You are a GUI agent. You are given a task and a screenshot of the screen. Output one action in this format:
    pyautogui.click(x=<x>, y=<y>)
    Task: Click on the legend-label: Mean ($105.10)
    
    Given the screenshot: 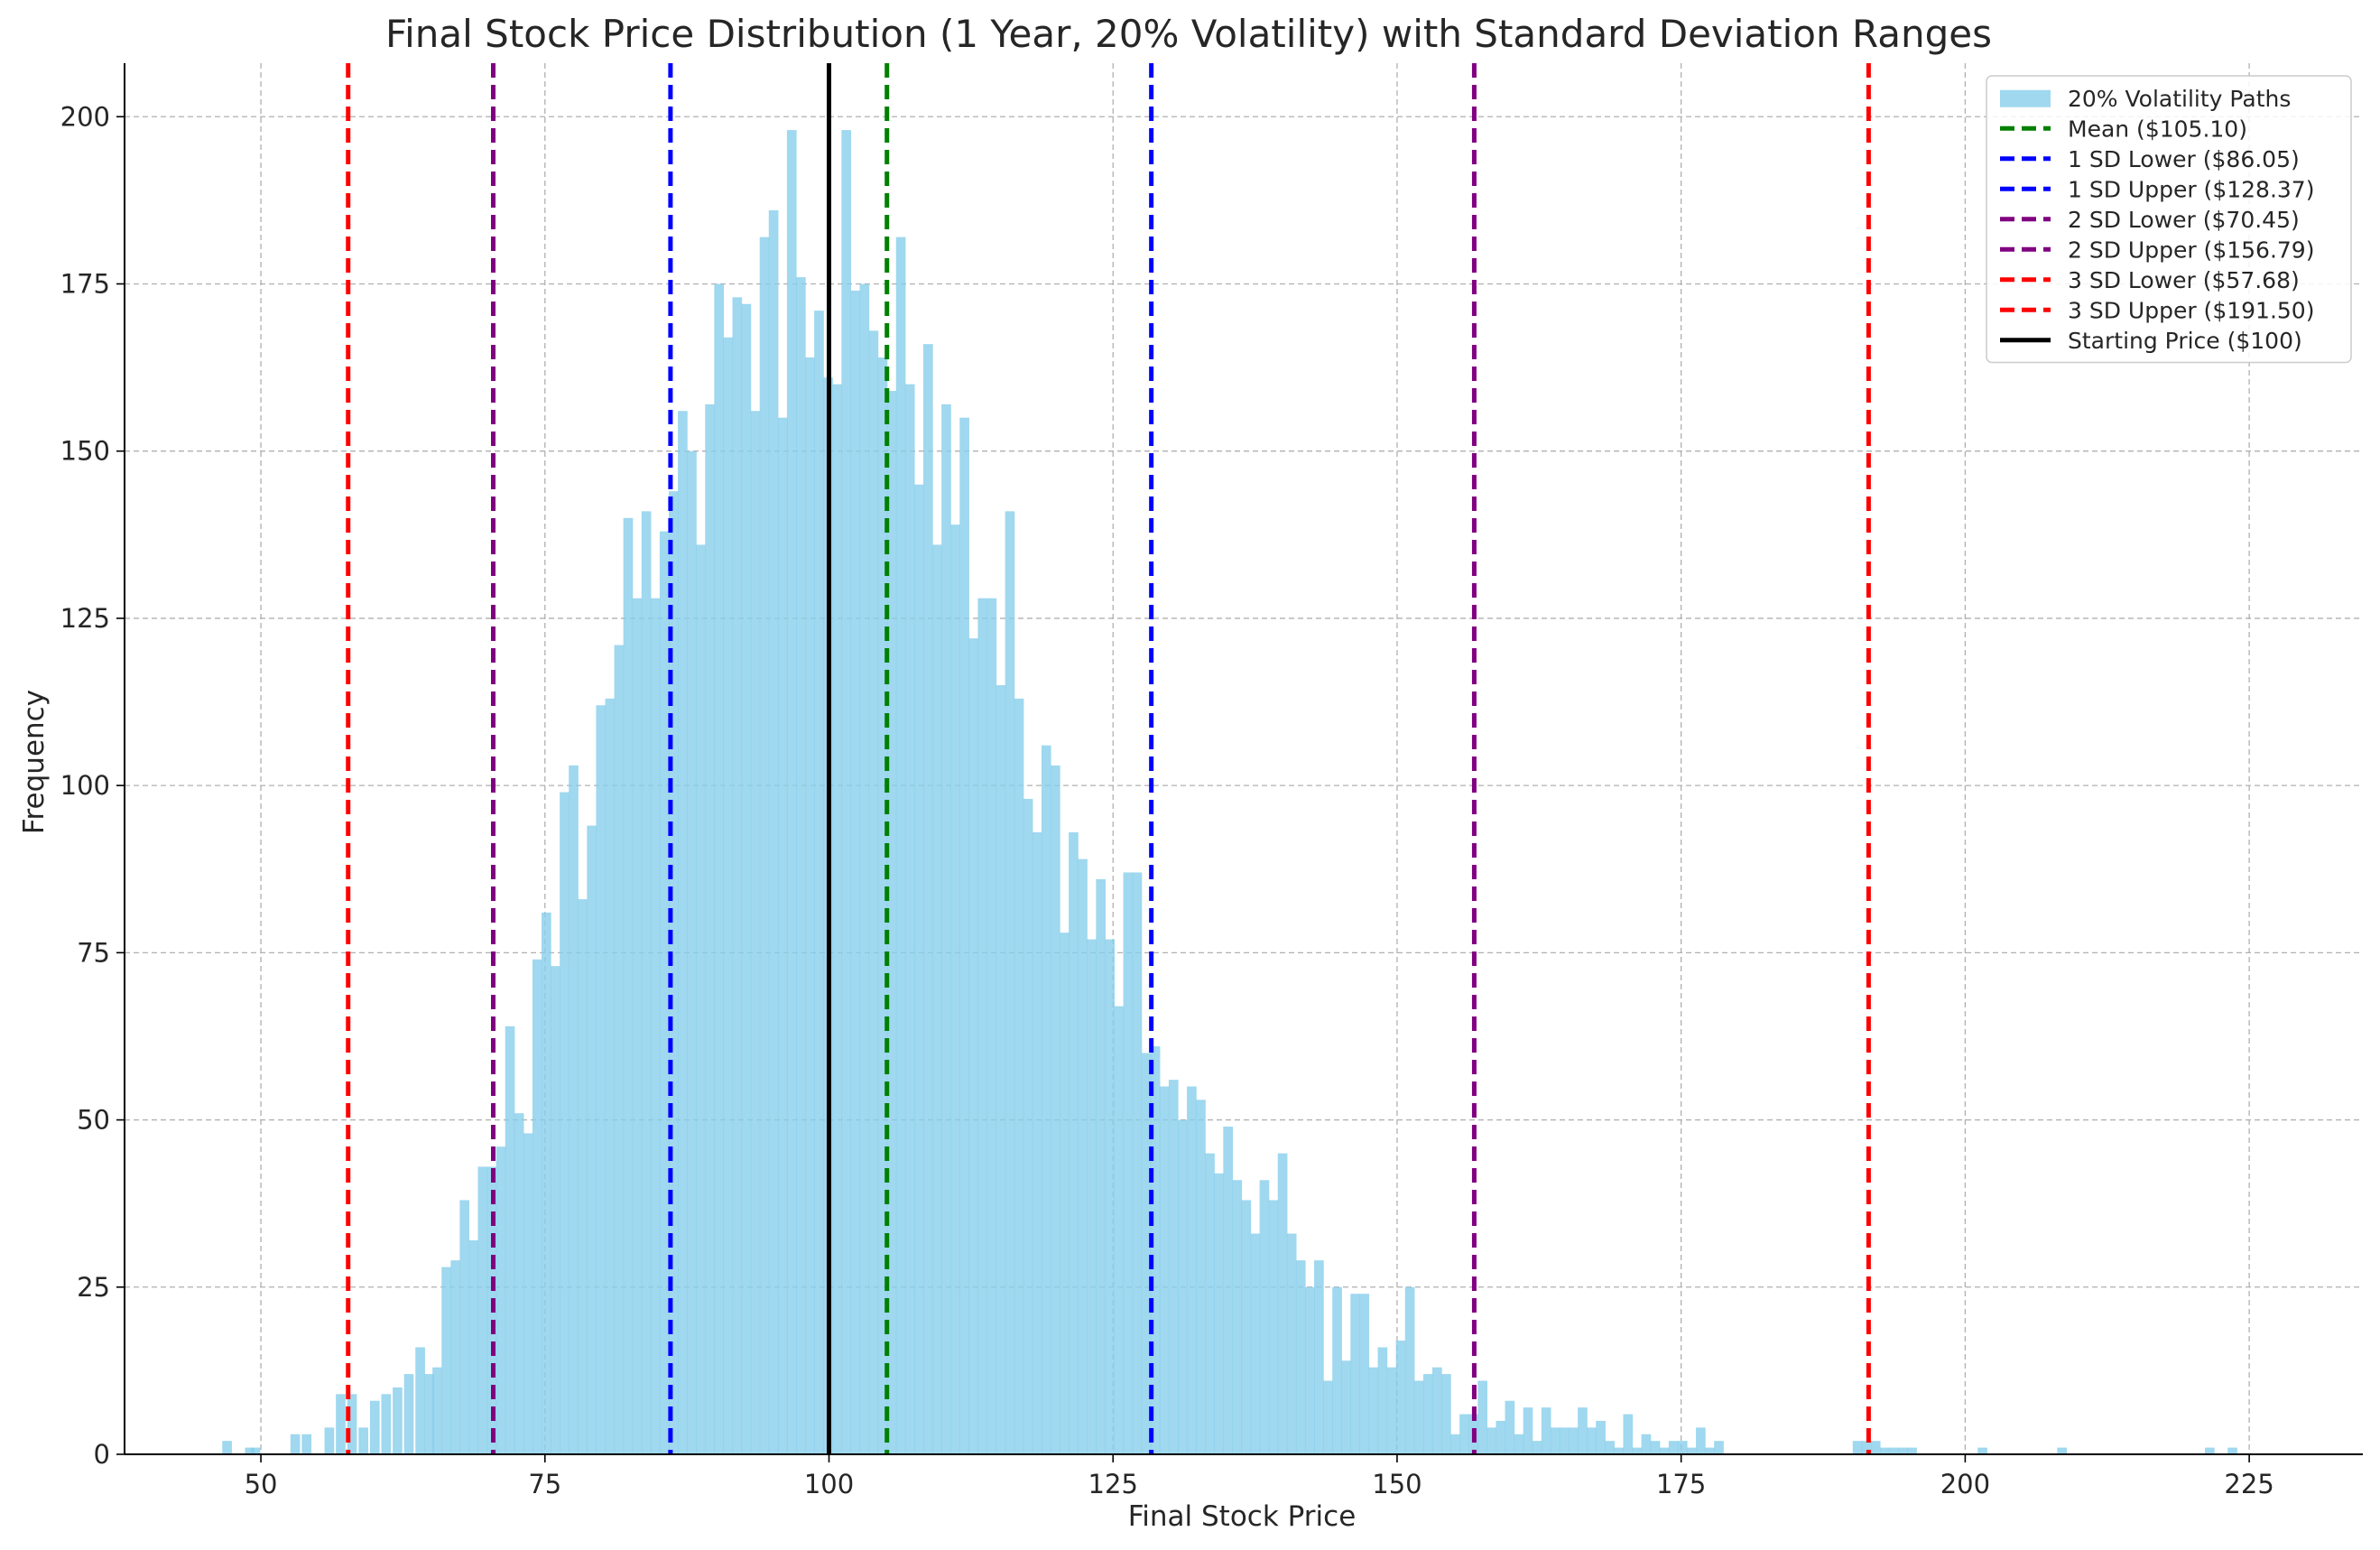 What is the action you would take?
    pyautogui.click(x=2157, y=129)
    